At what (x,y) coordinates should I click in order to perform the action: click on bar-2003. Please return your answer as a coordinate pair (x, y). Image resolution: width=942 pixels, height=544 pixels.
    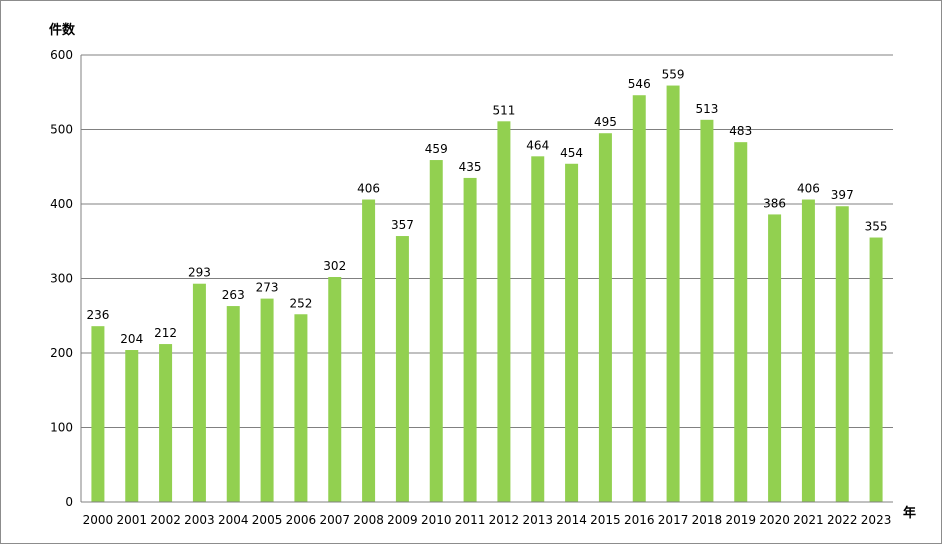
    Looking at the image, I should click on (199, 392).